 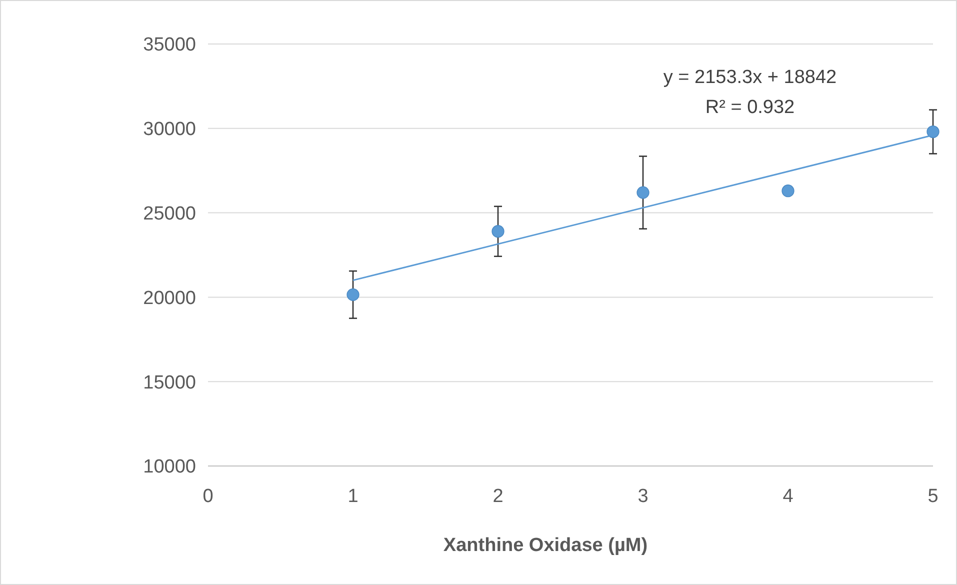 What do you see at coordinates (169, 45) in the screenshot?
I see `y-tick-label: 35000` at bounding box center [169, 45].